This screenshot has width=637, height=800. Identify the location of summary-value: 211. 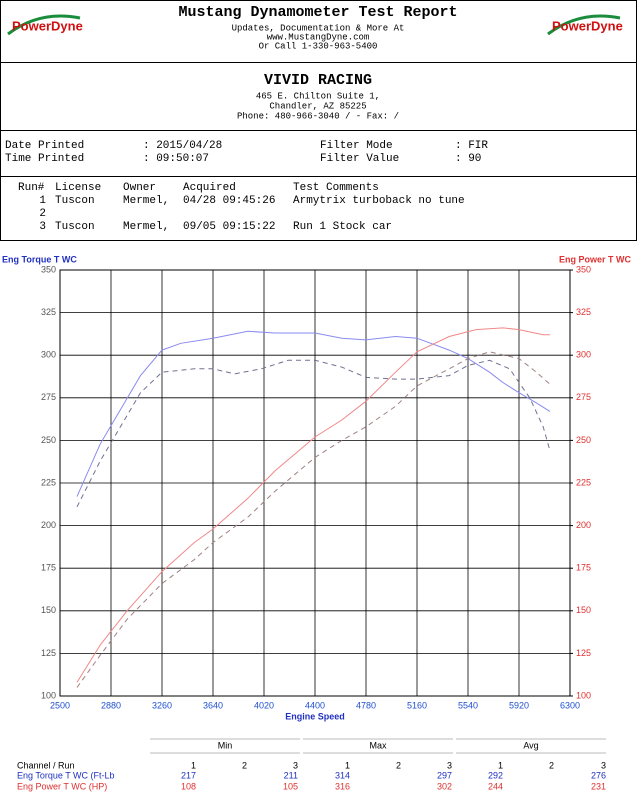
(291, 775).